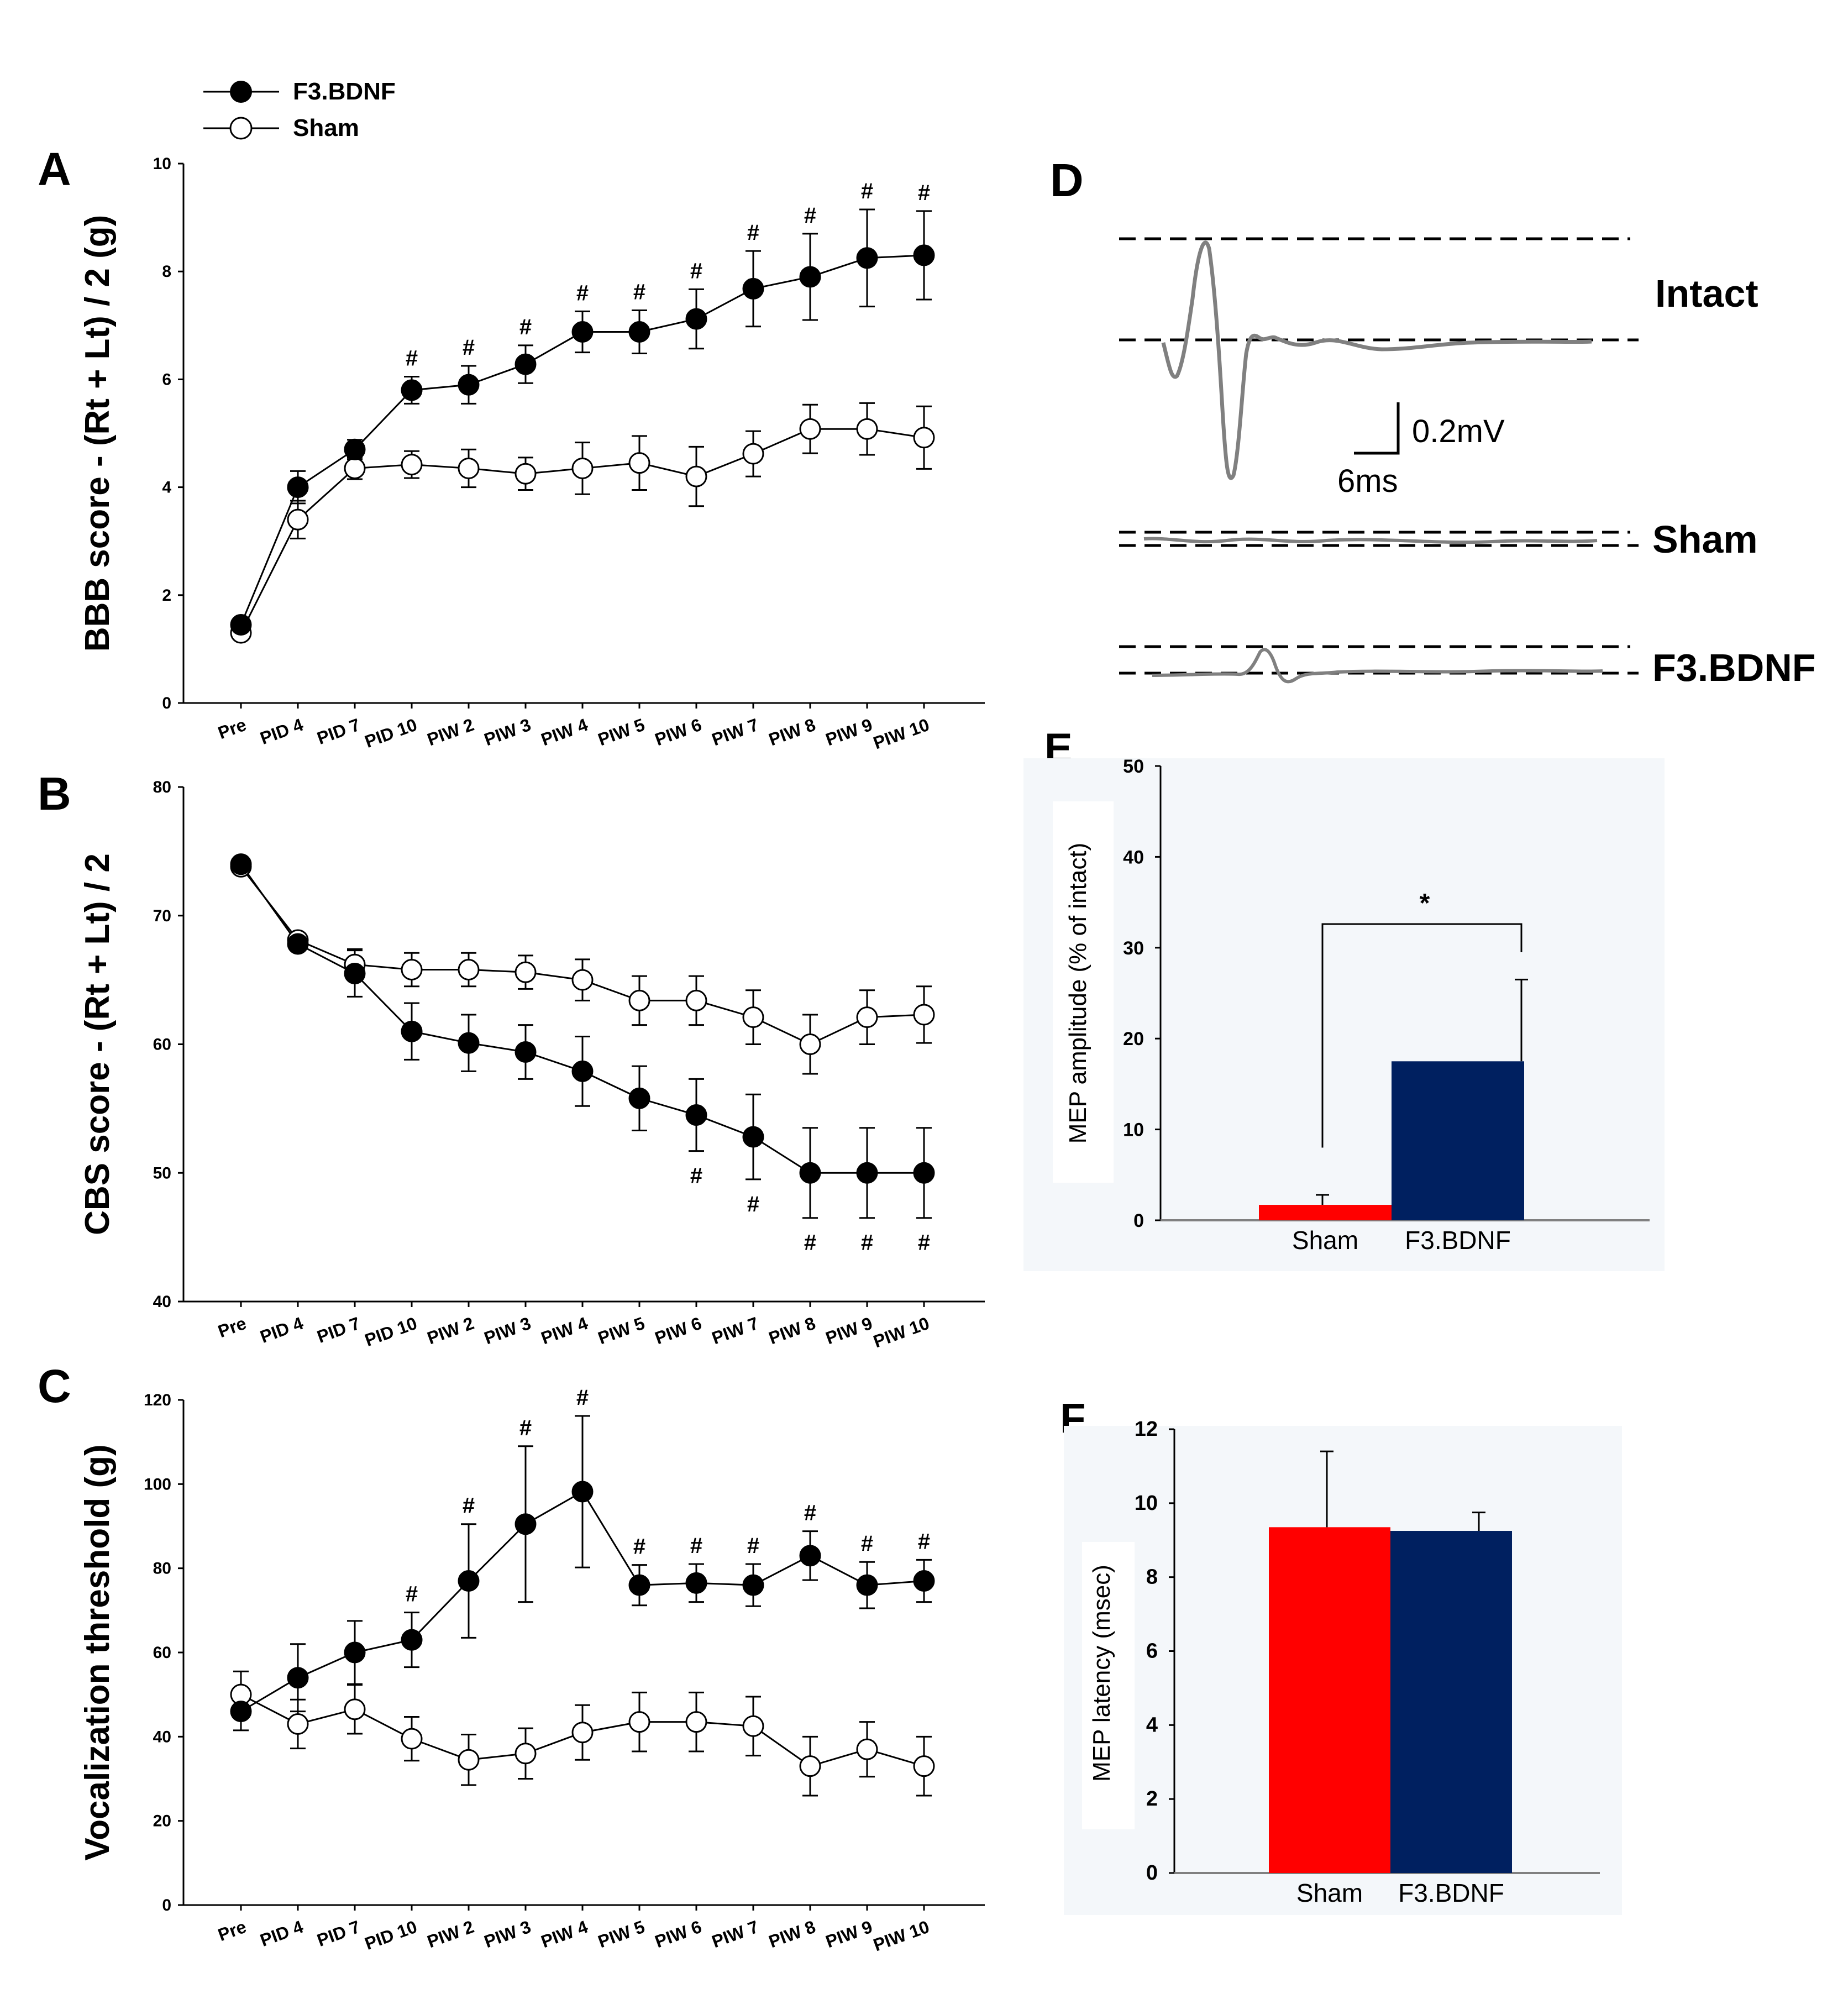 The height and width of the screenshot is (1999, 1848). Describe the element at coordinates (735, 733) in the screenshot. I see `x-tick-label: PIW 7` at that location.